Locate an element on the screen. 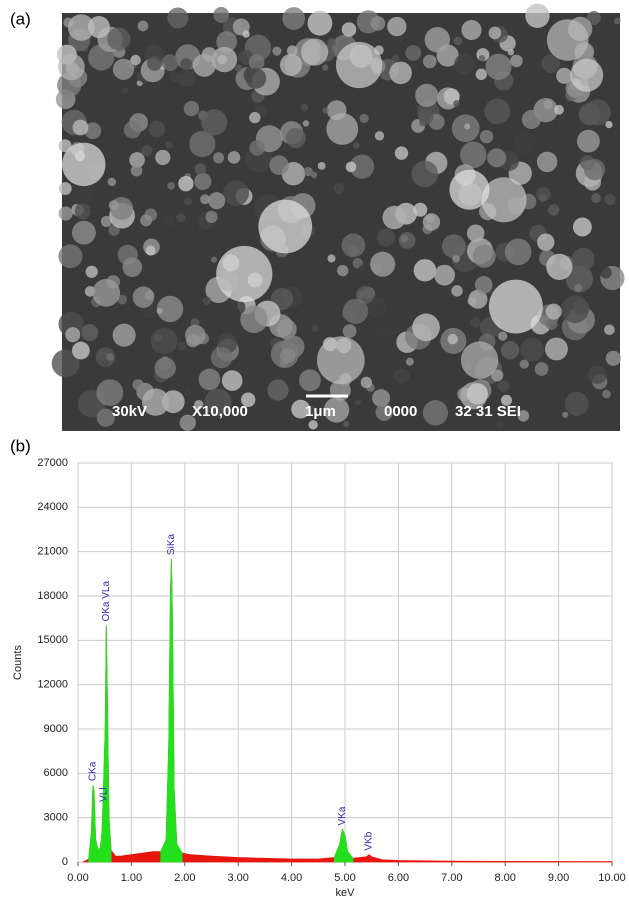 This screenshot has height=901, width=629. x-tick-label: 3.00 is located at coordinates (237, 878).